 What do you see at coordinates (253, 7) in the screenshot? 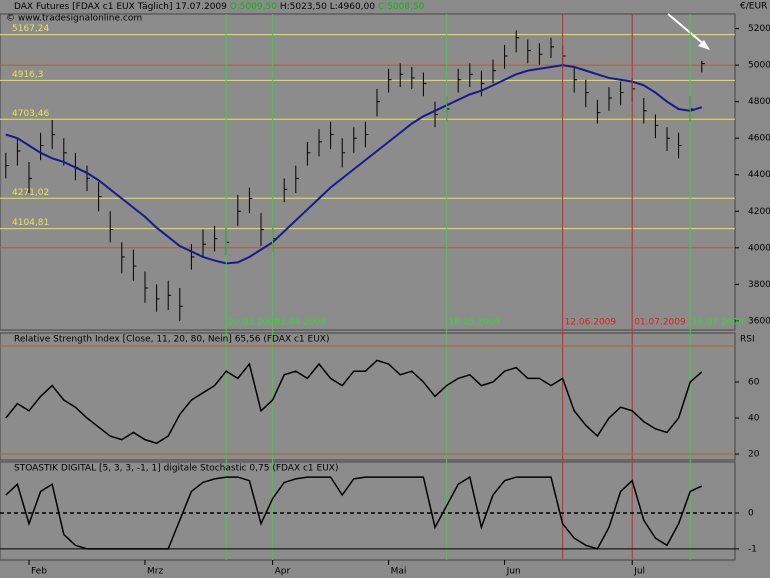
I see `title-part: O:5009,50` at bounding box center [253, 7].